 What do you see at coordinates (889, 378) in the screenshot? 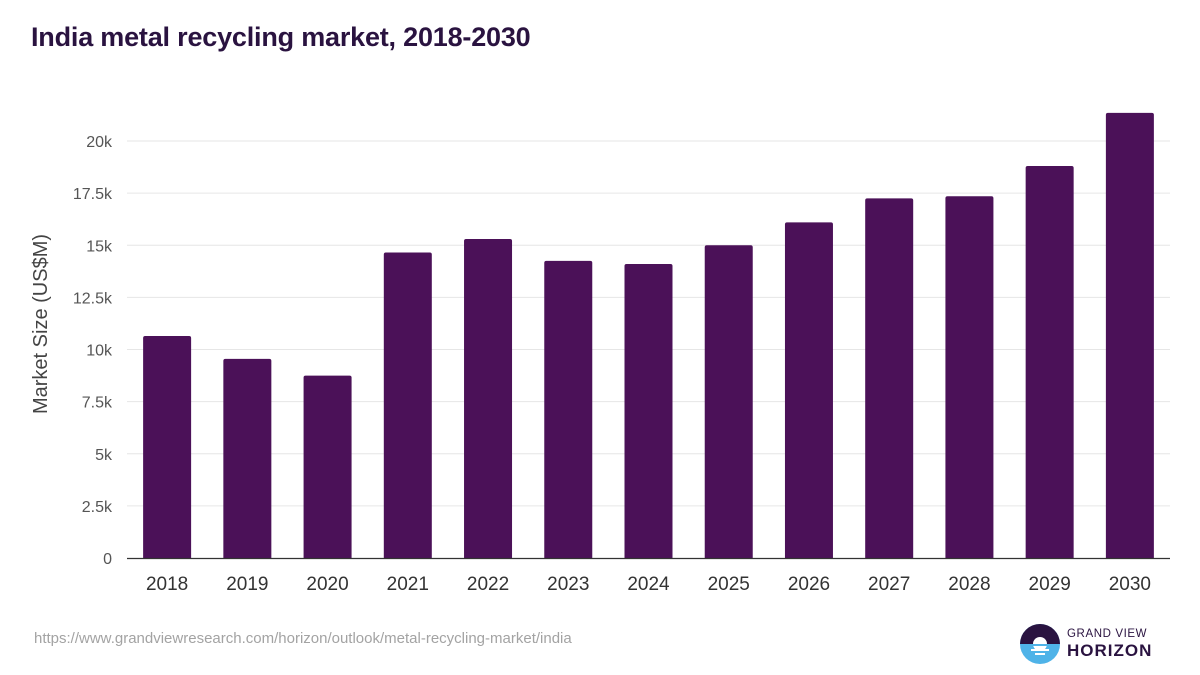
I see `bar-2027` at bounding box center [889, 378].